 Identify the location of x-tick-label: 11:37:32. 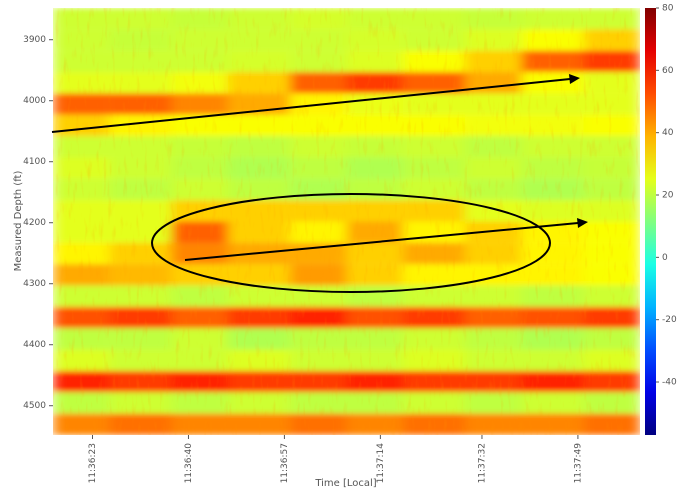
(482, 463).